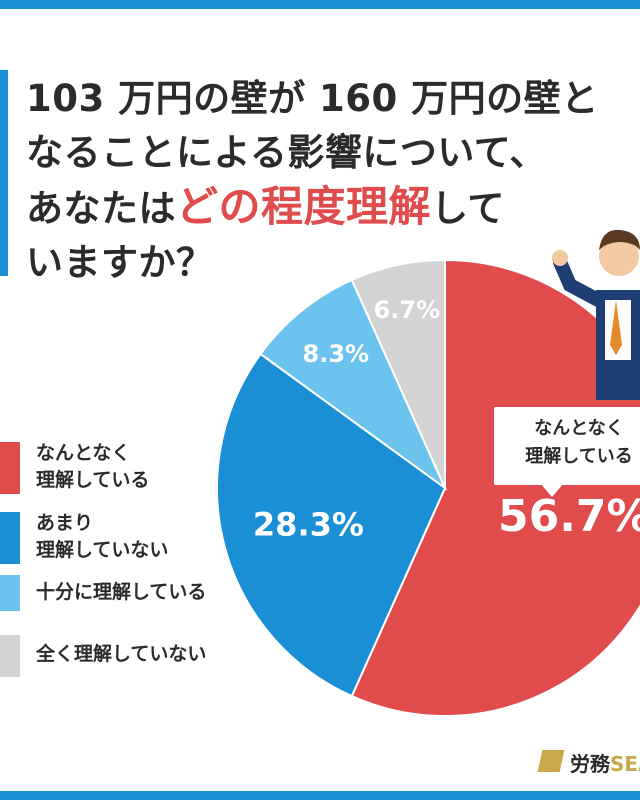 The width and height of the screenshot is (640, 800). I want to click on book-icon, so click(551, 761).